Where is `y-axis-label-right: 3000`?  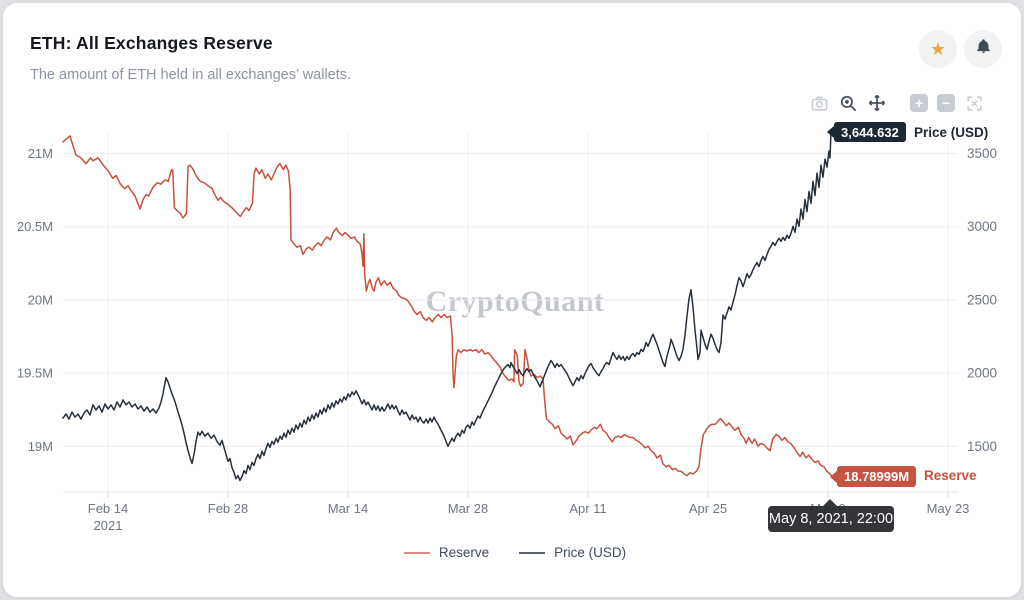
y-axis-label-right: 3000 is located at coordinates (982, 226).